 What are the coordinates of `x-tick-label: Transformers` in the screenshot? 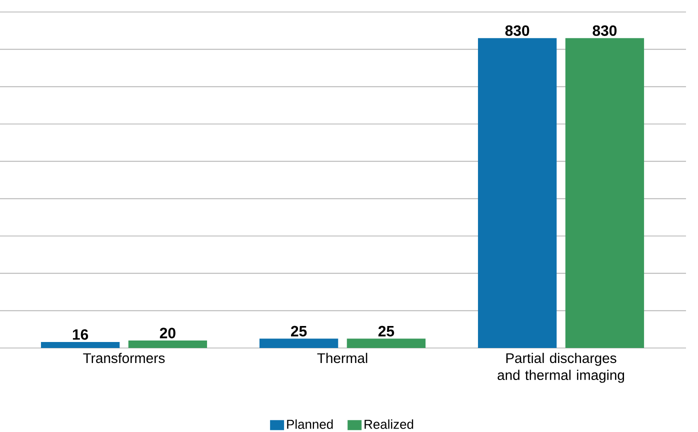 It's located at (124, 358).